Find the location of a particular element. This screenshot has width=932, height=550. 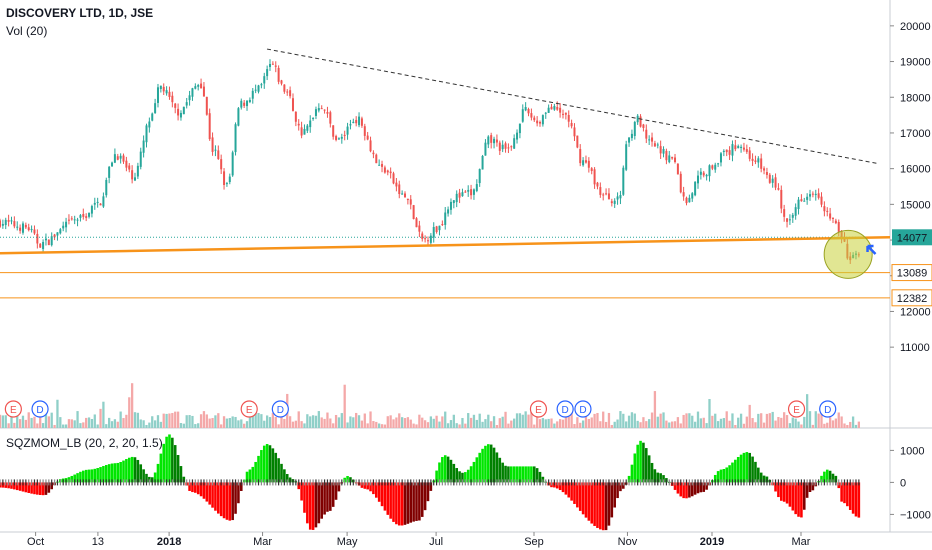

earnings-marker is located at coordinates (13, 409).